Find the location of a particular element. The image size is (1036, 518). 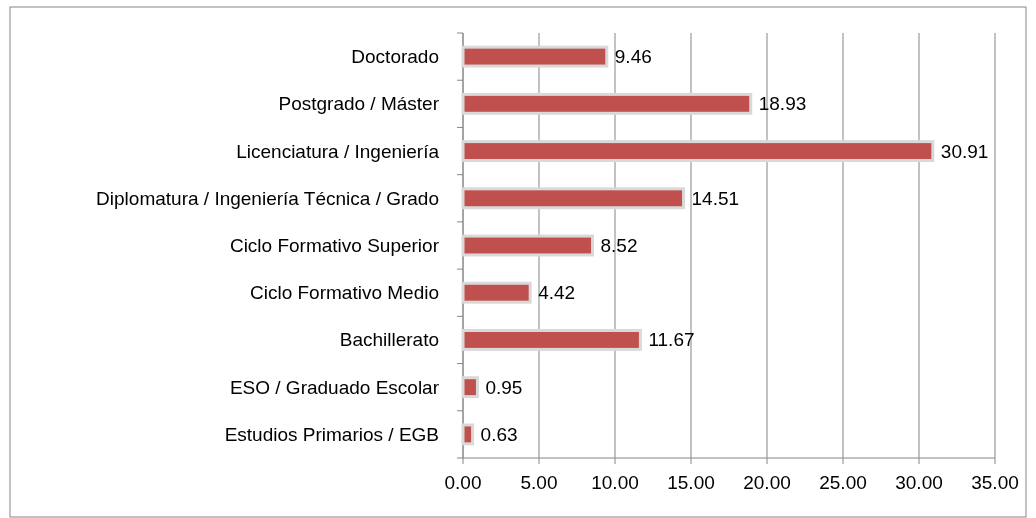

y-tick-label: Doctorado is located at coordinates (395, 57).